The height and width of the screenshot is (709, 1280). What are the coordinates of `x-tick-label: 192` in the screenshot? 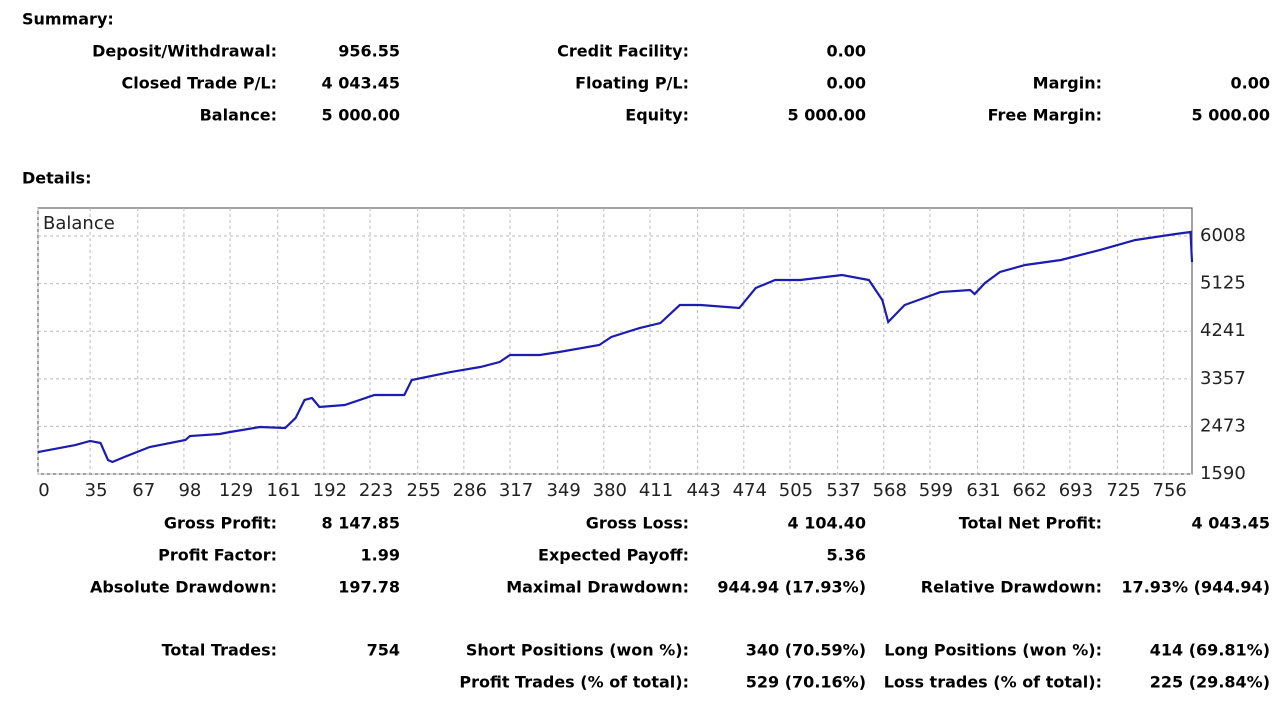 It's located at (330, 490).